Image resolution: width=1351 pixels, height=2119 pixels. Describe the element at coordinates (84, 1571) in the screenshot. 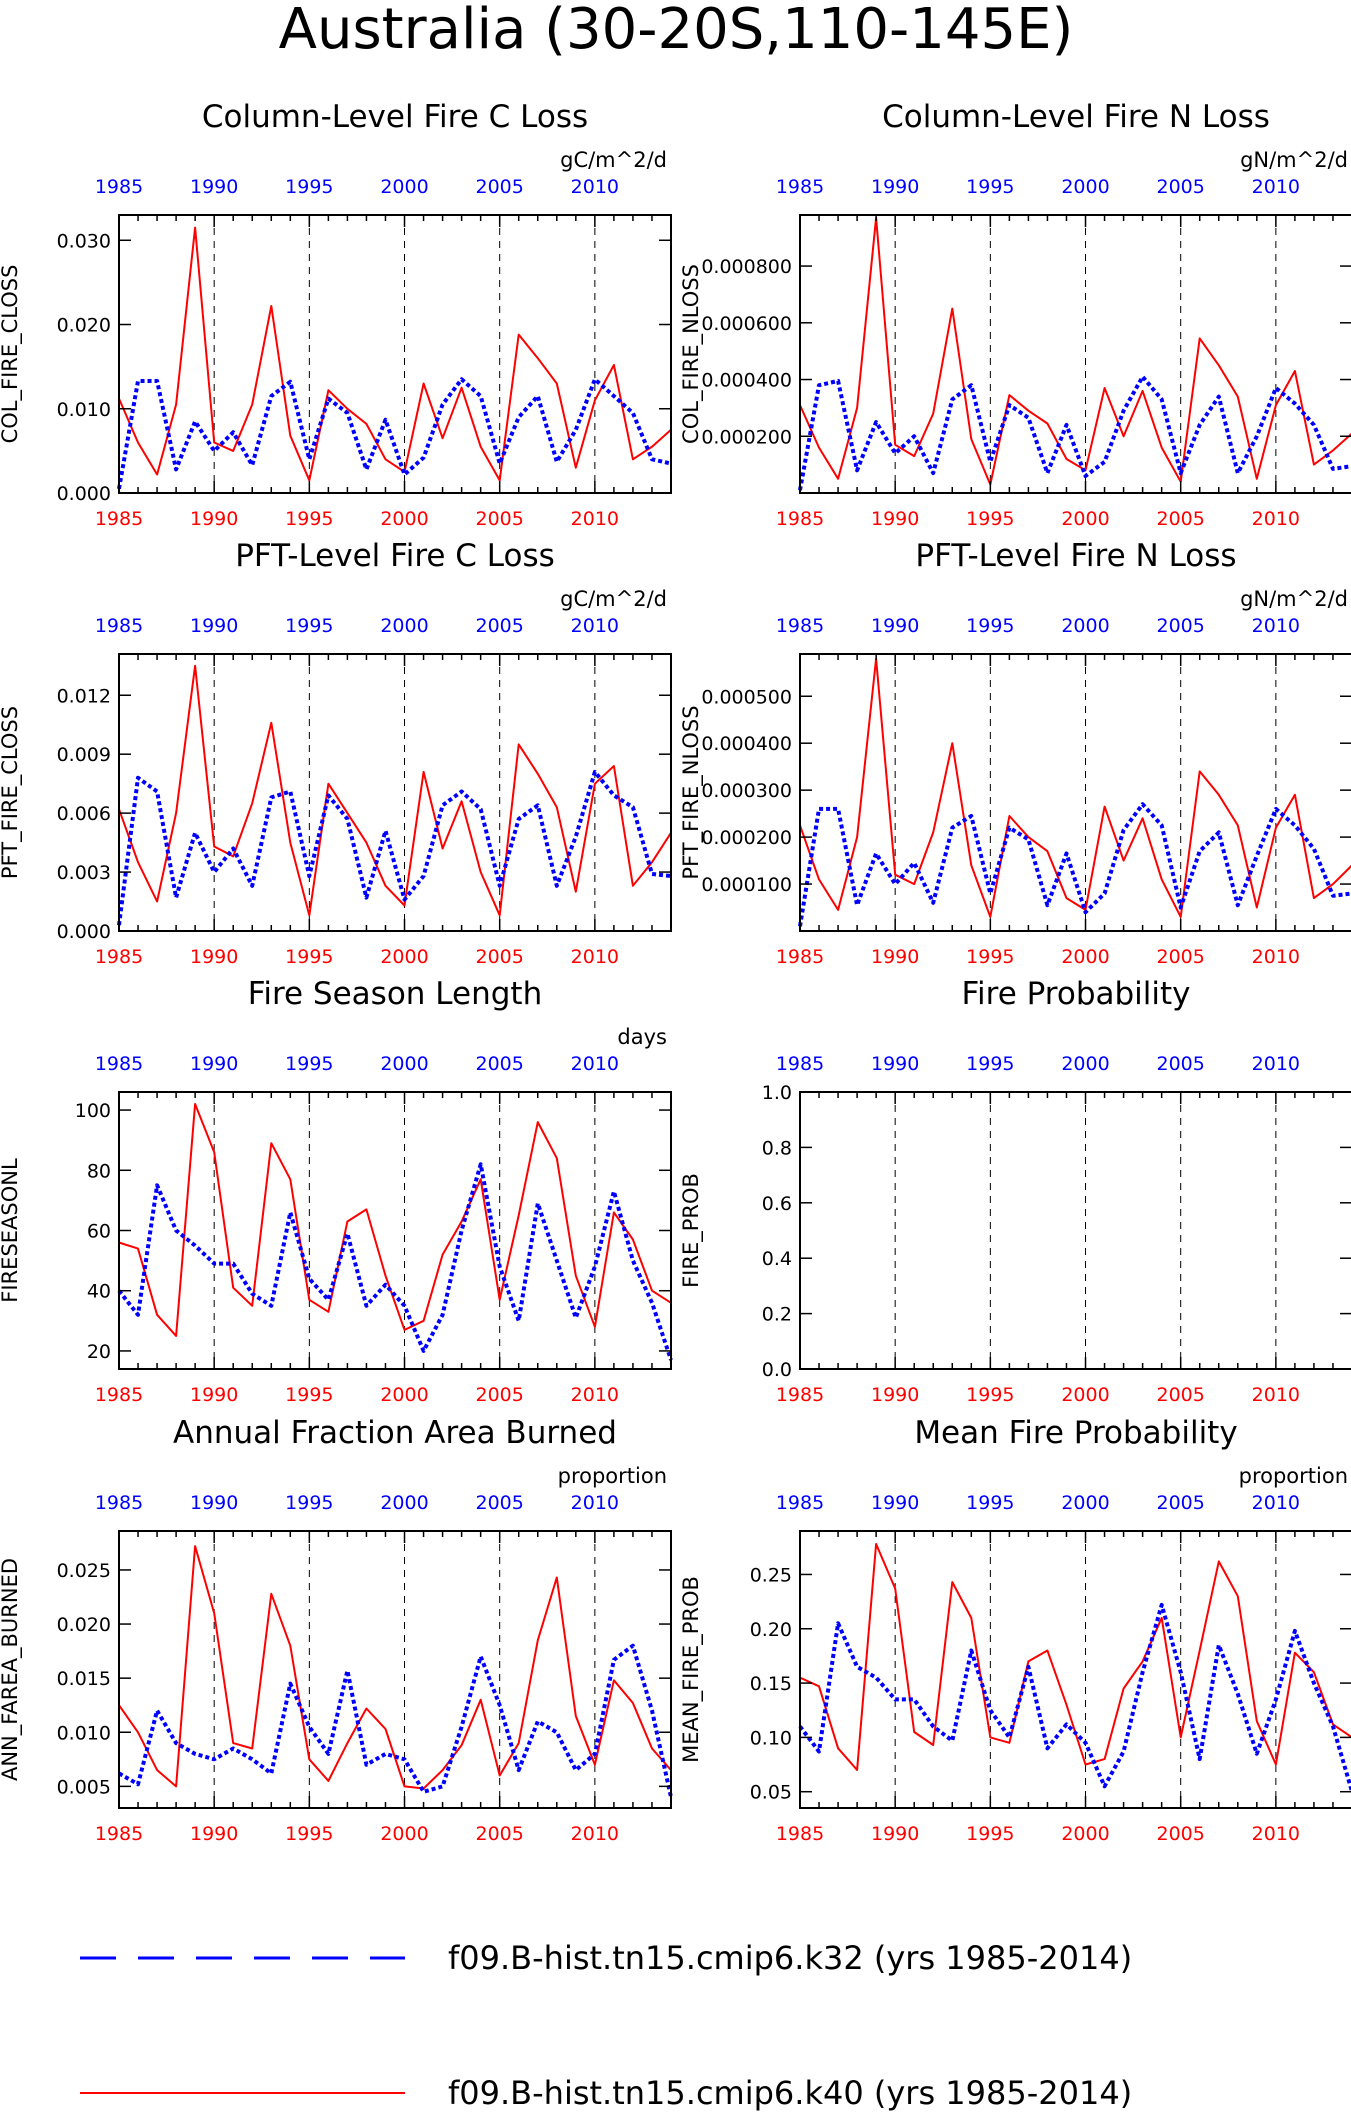

I see `y-tick-label: 0.025` at that location.